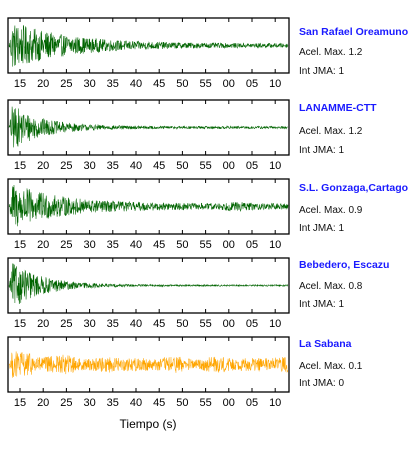  Describe the element at coordinates (354, 188) in the screenshot. I see `station-name: S.L. Gonzaga,Cartago` at that location.